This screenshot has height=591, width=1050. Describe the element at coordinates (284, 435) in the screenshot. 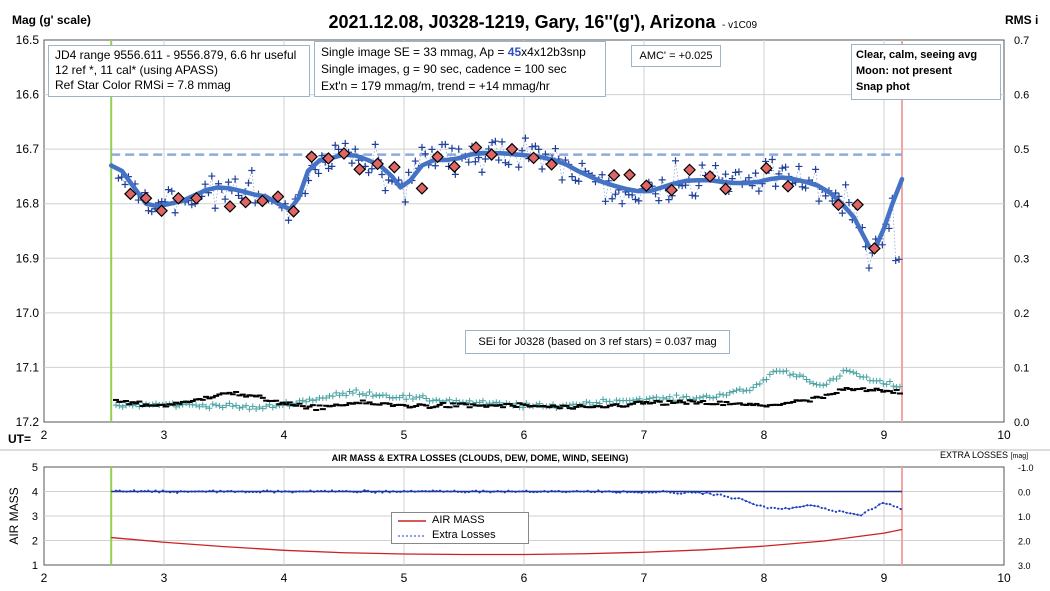

I see `x-tick-label: 4` at that location.